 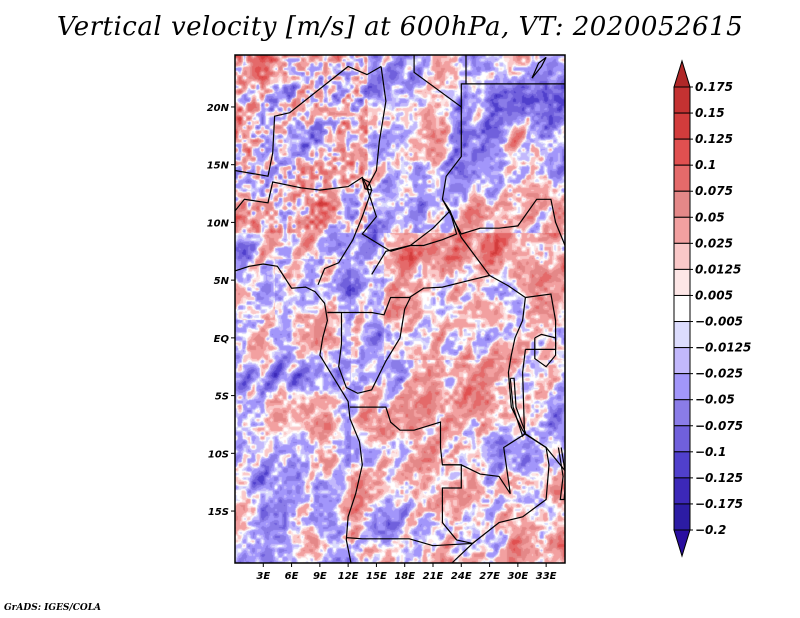 I want to click on x-tick-label: 9E, so click(x=320, y=576).